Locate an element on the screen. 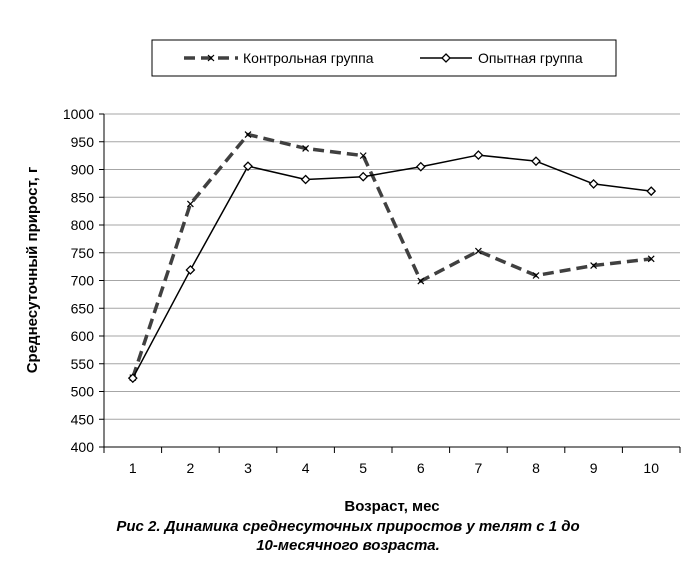  y-tick-label-500: 500 is located at coordinates (83, 392).